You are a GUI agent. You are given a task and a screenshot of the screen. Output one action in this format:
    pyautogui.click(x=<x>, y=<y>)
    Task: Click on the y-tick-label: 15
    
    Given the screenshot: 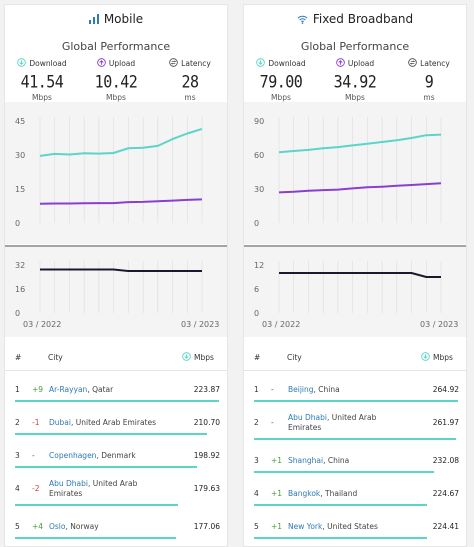 What is the action you would take?
    pyautogui.click(x=20, y=189)
    